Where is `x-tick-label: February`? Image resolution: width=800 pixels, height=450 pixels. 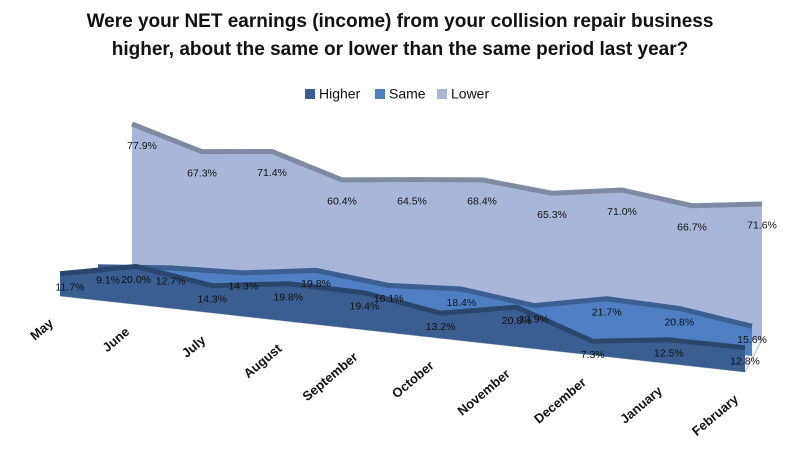
x-tick-label: February is located at coordinates (715, 415).